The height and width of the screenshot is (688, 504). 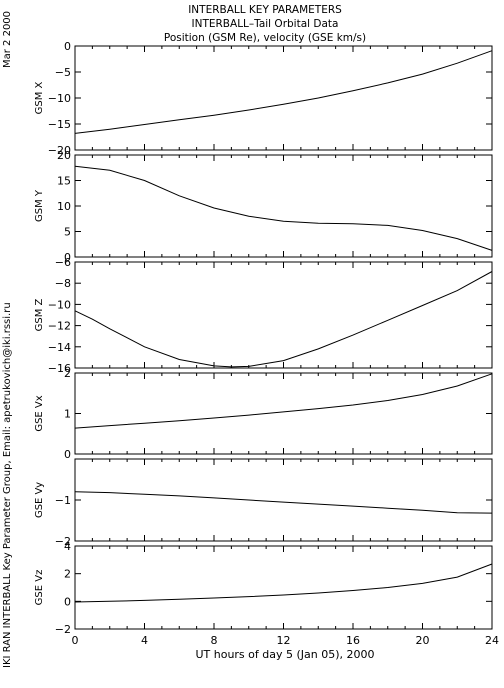 I want to click on series-line-gse-vz, so click(x=283, y=583).